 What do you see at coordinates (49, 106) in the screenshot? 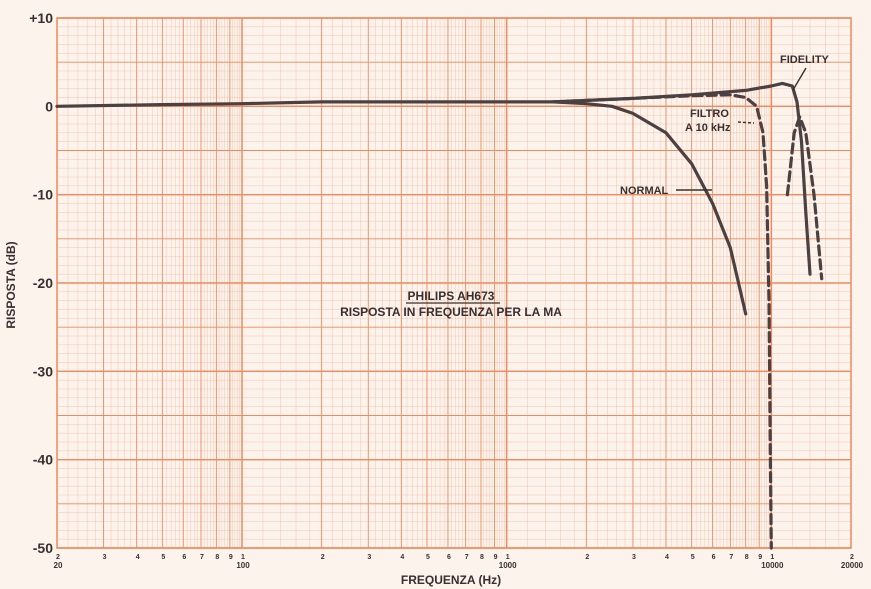
I see `y-tick-label: 0` at bounding box center [49, 106].